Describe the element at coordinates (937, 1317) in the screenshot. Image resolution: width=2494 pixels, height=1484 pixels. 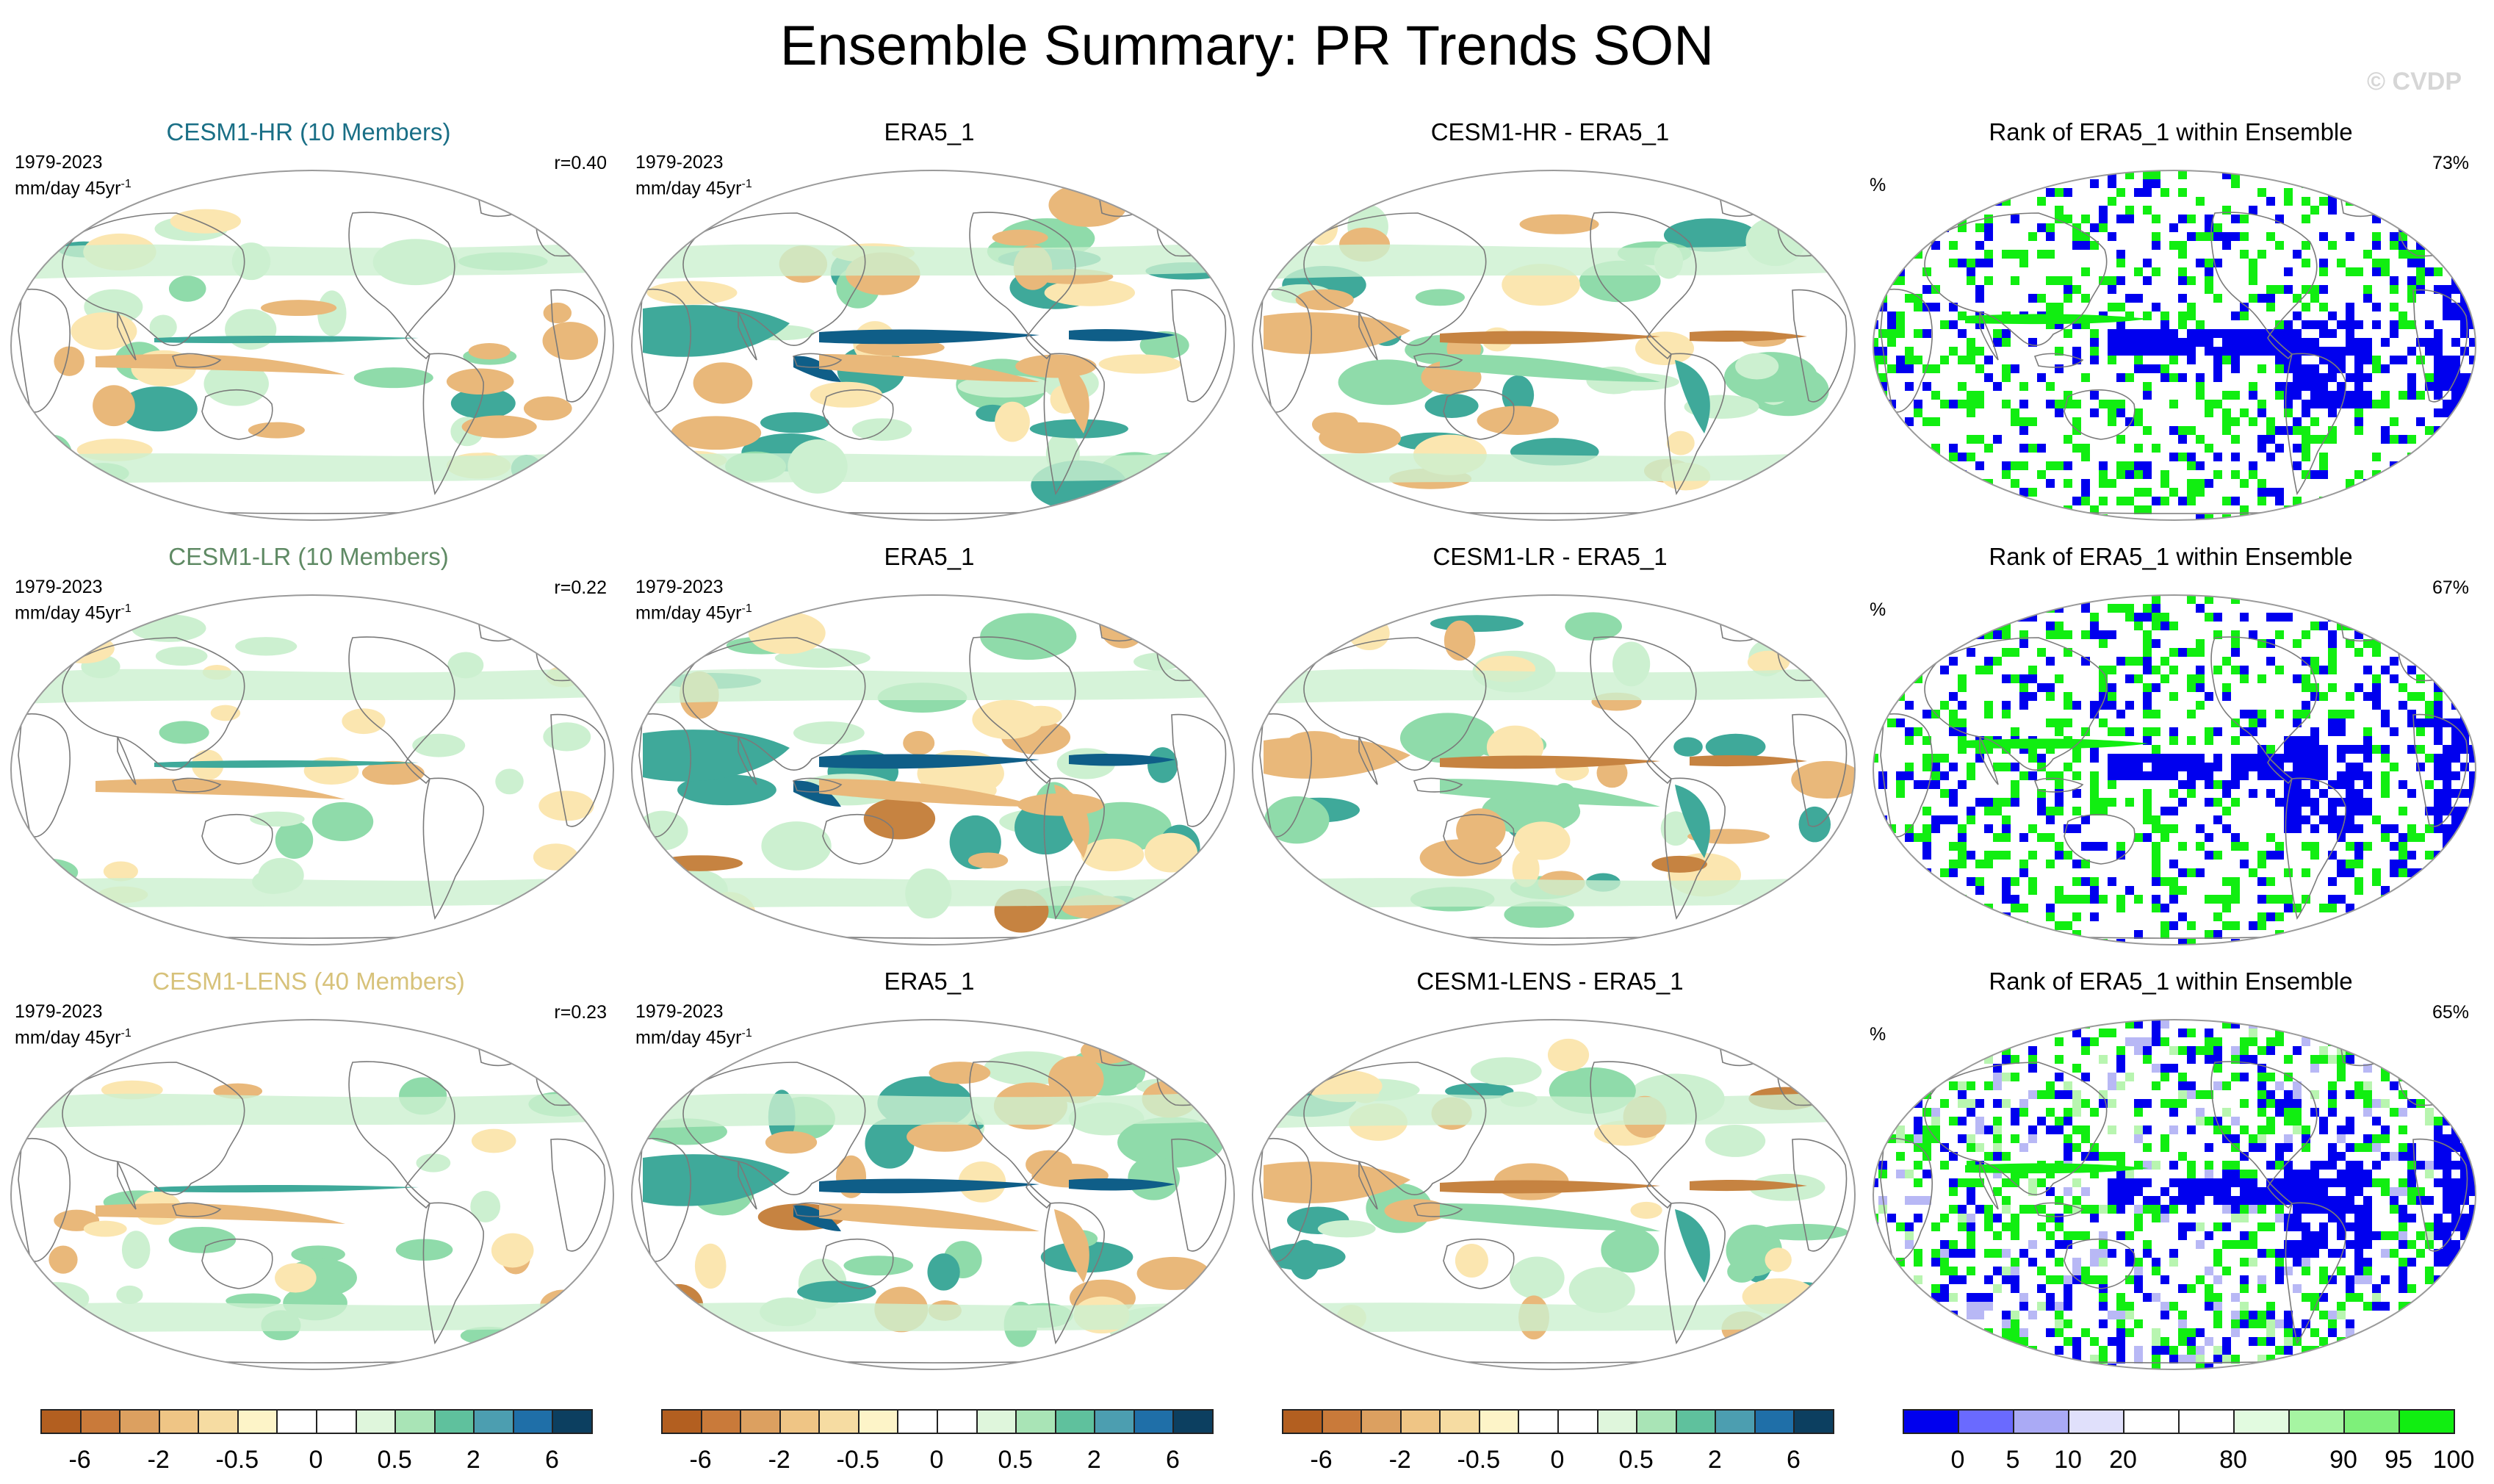
I see `south-band` at that location.